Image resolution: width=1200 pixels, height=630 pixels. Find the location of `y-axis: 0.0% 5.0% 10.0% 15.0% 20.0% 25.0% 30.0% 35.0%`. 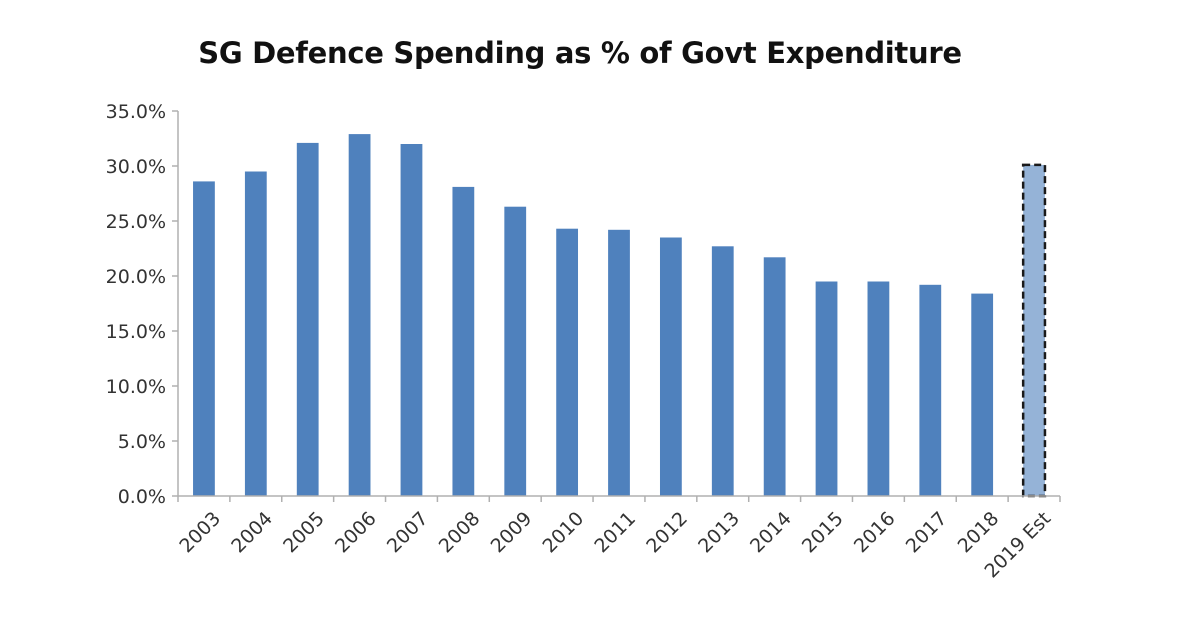

y-axis: 0.0% 5.0% 10.0% 15.0% 20.0% 25.0% 30.0% 35.0% is located at coordinates (142, 304).